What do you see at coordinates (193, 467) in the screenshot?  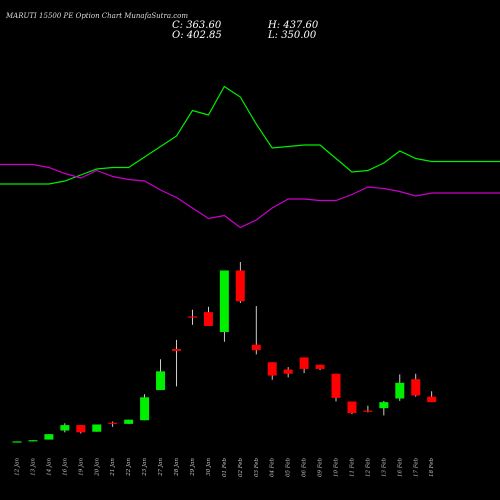 I see `x-tick-label: 29 Jan` at bounding box center [193, 467].